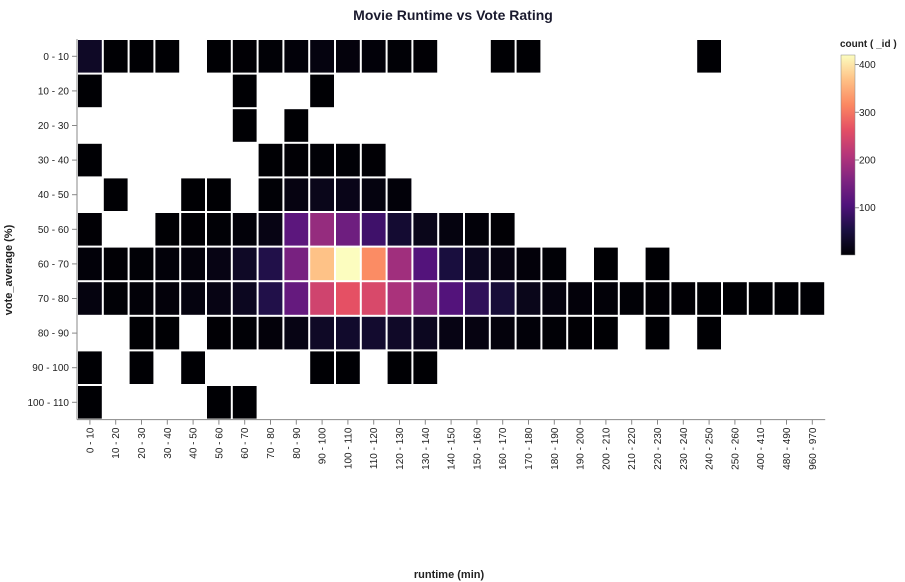  I want to click on y-tick-label: 40 - 50, so click(54, 195).